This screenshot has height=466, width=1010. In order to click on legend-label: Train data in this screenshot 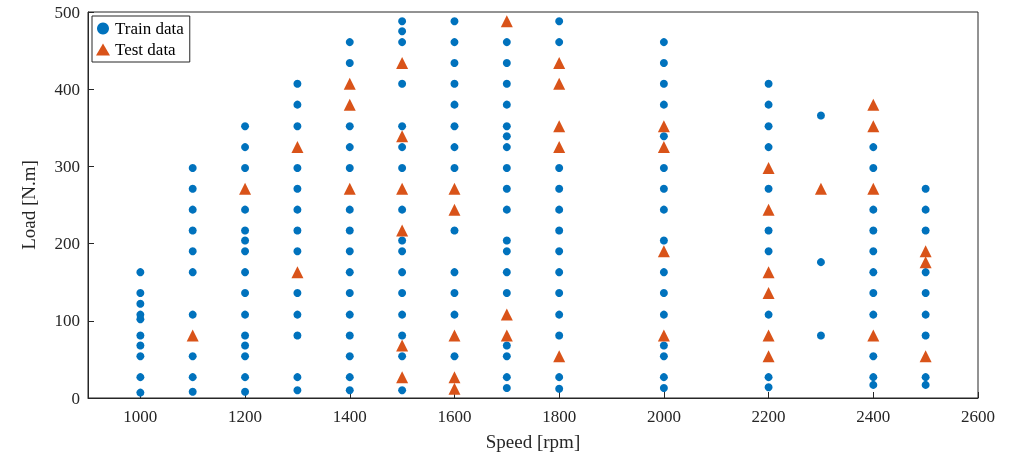, I will do `click(150, 28)`.